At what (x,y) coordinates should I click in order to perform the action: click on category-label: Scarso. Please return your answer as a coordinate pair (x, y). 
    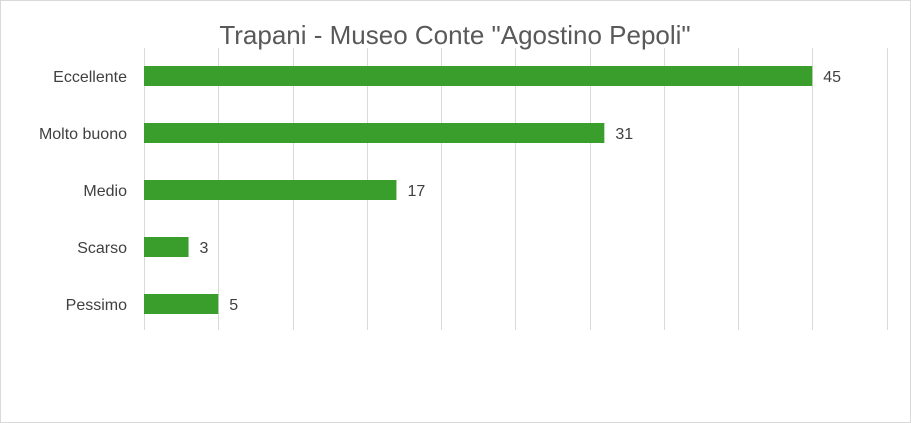
    Looking at the image, I should click on (102, 248).